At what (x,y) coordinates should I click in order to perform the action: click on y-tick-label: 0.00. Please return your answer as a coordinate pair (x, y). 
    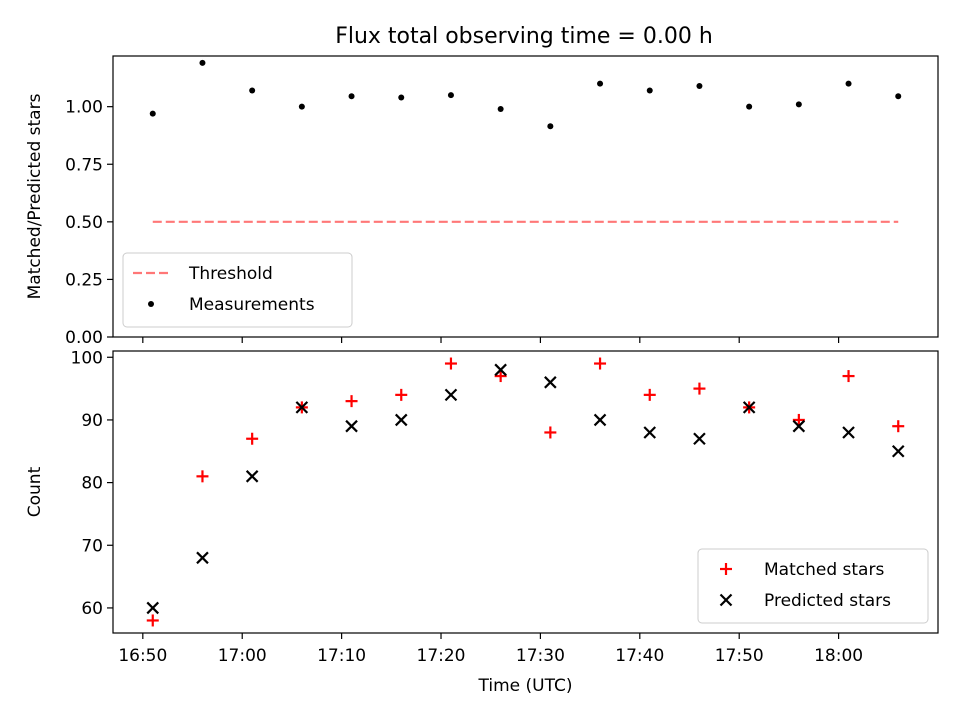
    Looking at the image, I should click on (84, 338).